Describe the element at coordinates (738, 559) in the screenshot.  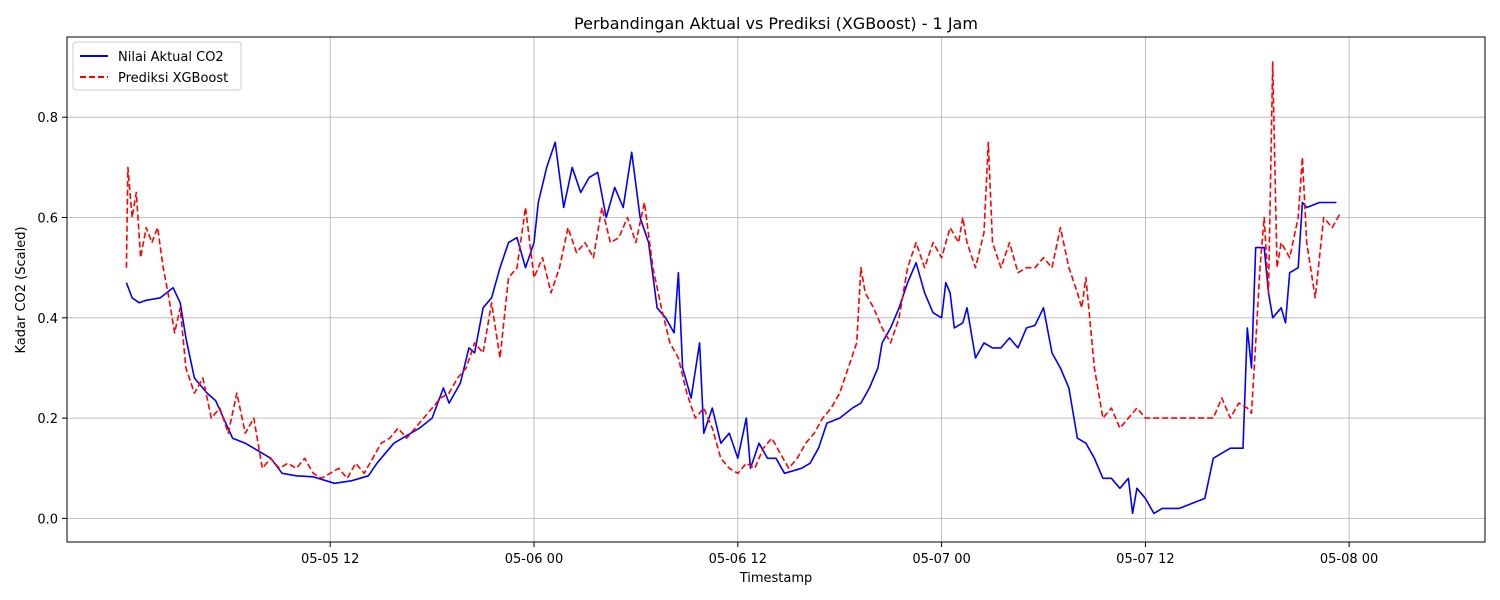
I see `x-tick-label: 05-06 12` at that location.